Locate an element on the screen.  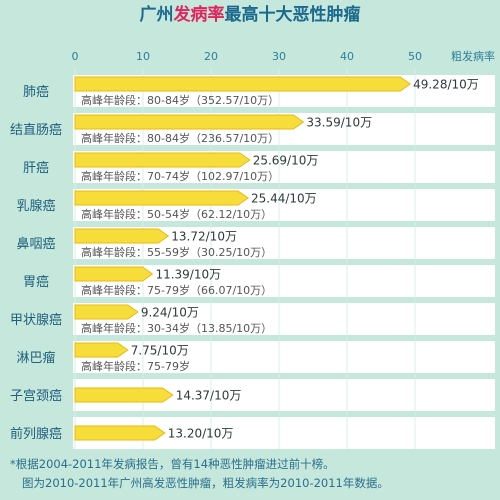
value-label-9: 13.20/10万 is located at coordinates (201, 434).